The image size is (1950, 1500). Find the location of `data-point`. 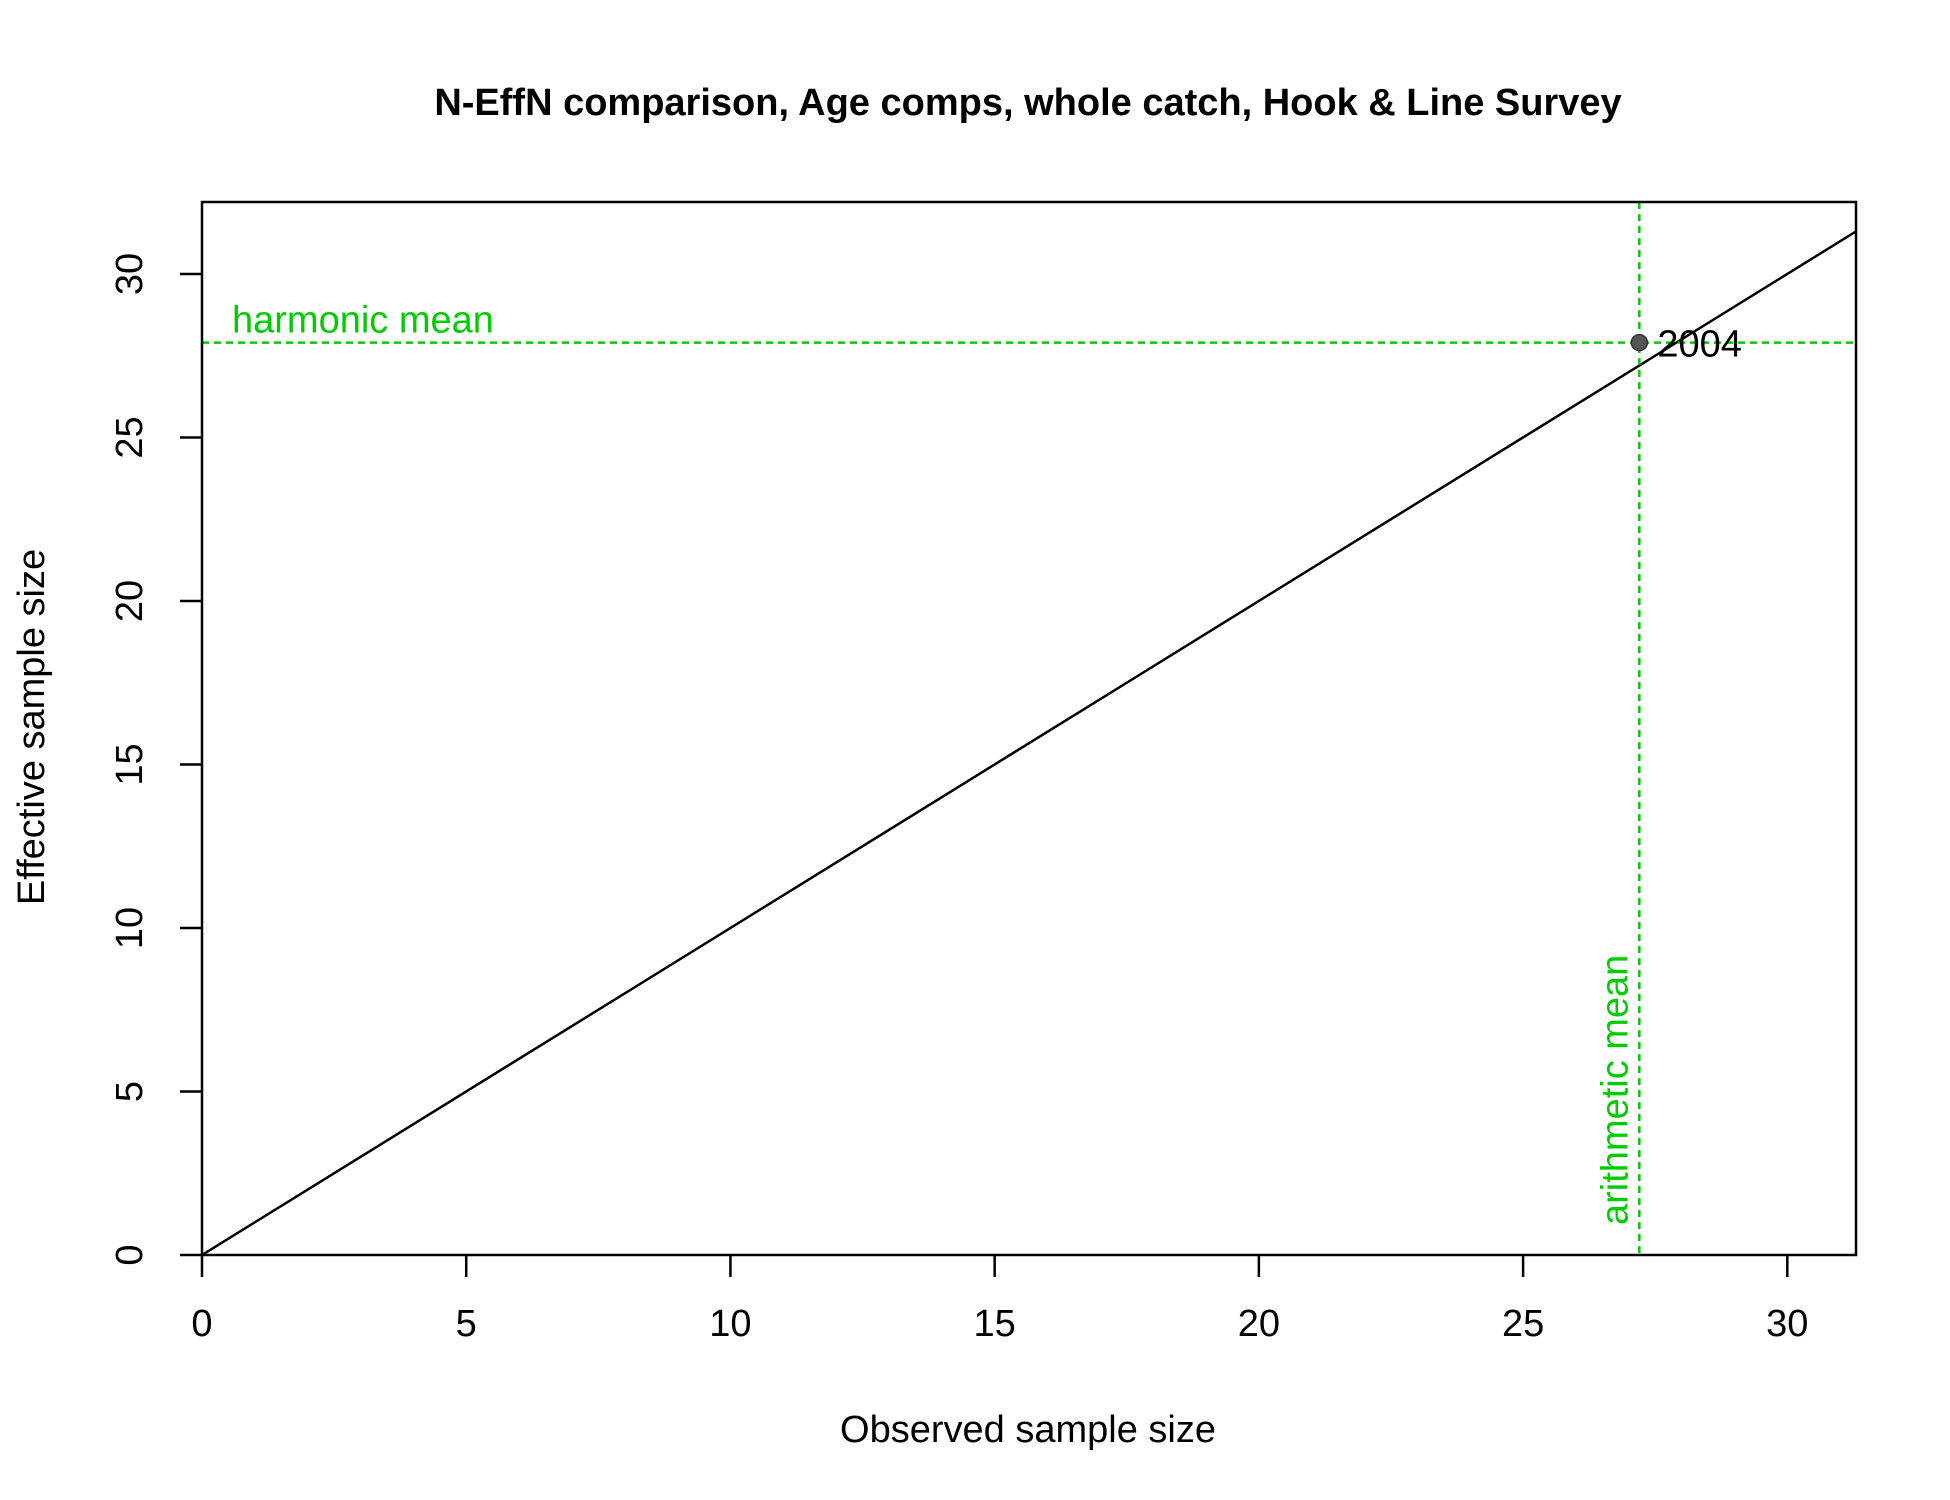

data-point is located at coordinates (1639, 342).